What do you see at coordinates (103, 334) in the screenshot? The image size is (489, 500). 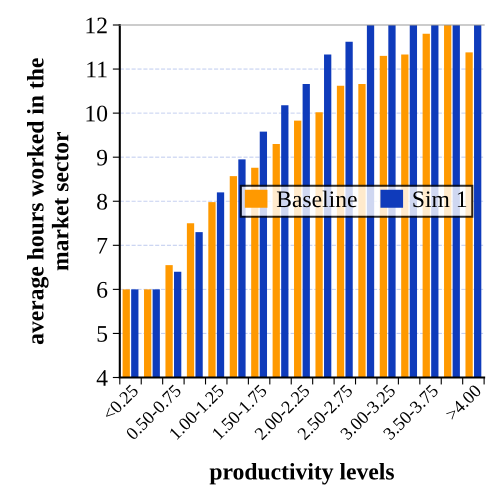 I see `y-tick-label: 5` at bounding box center [103, 334].